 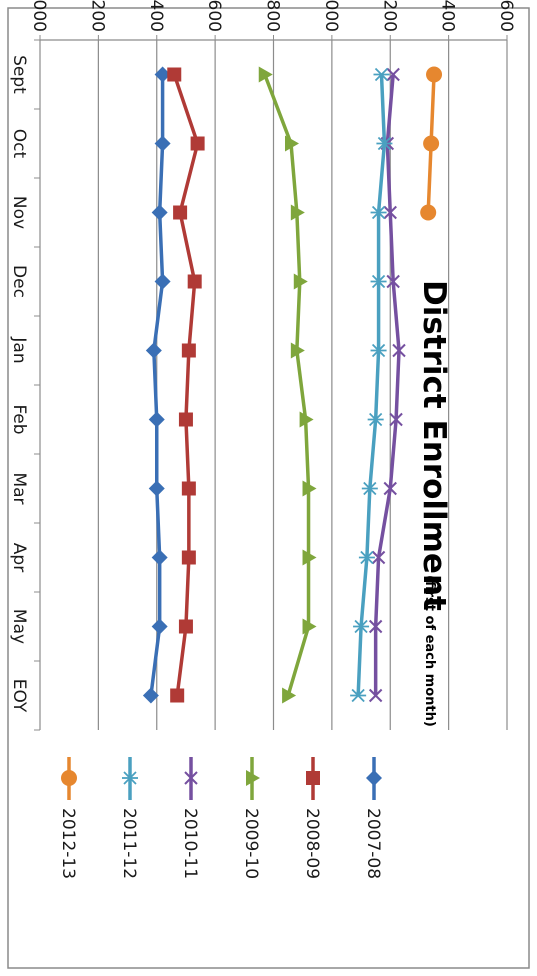 What do you see at coordinates (389, 16) in the screenshot?
I see `y-tick-label: 7,200` at bounding box center [389, 16].